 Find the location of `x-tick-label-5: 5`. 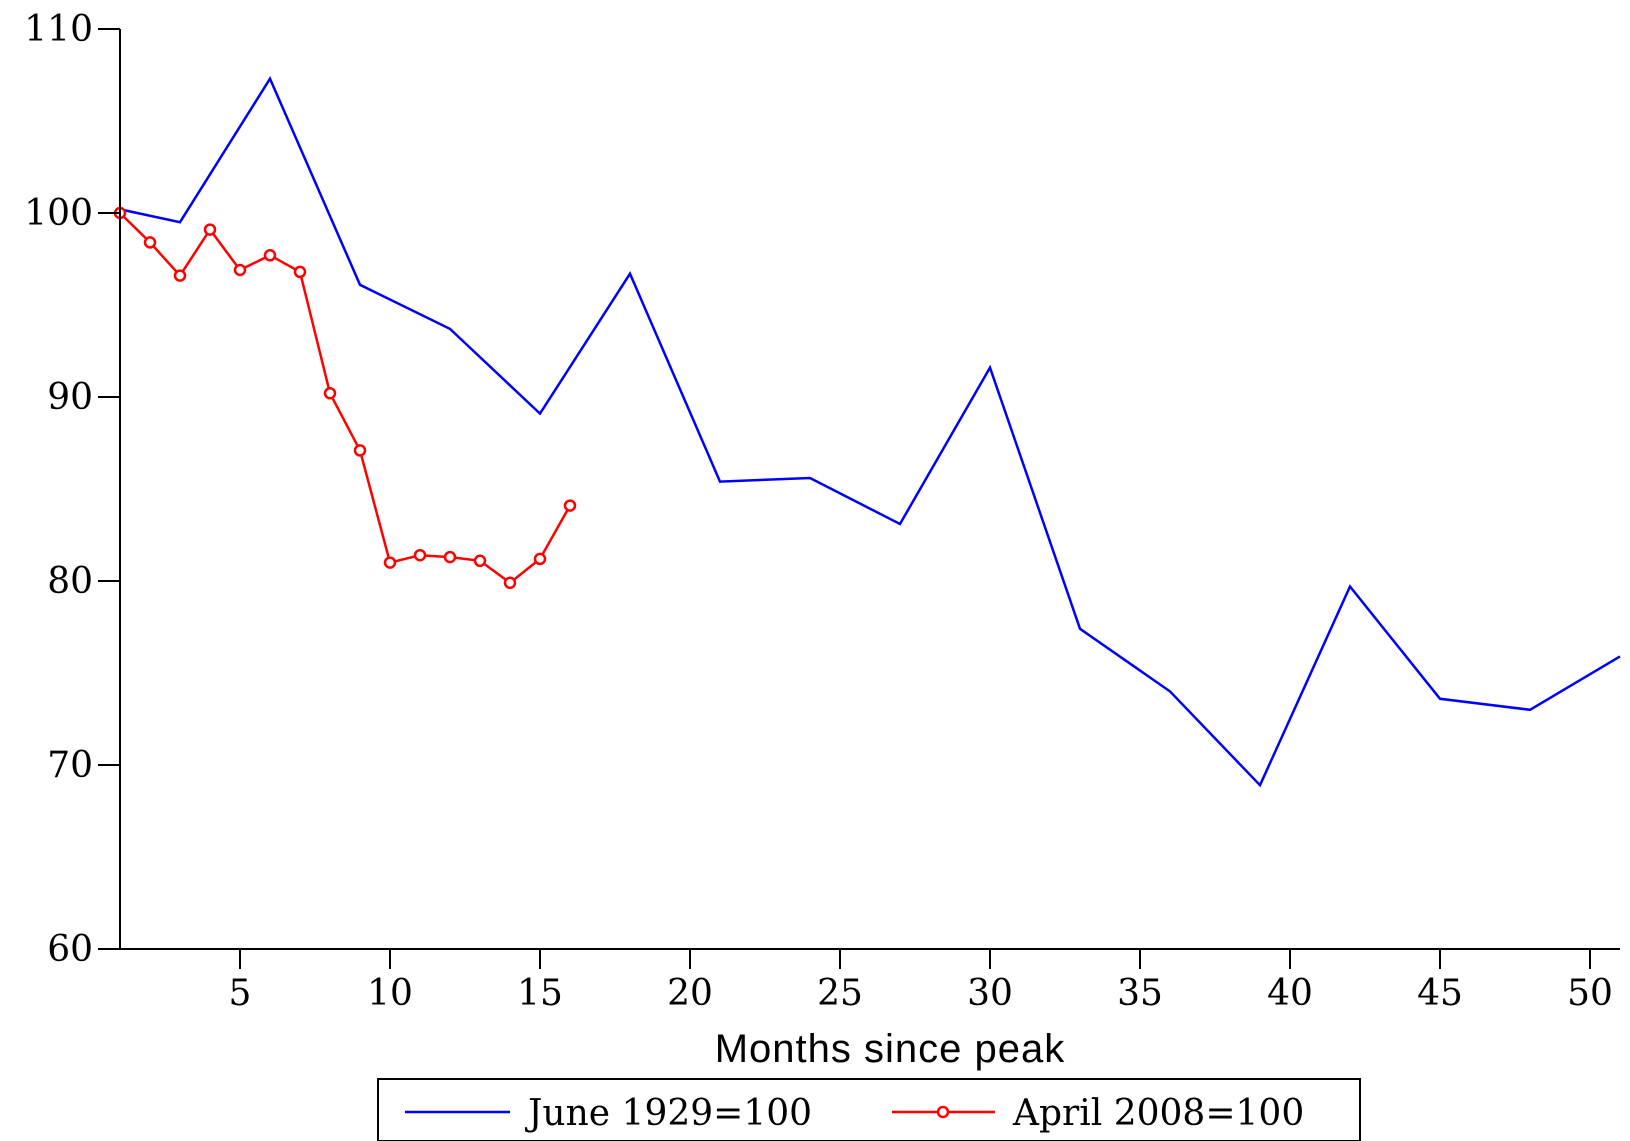

x-tick-label-5: 5 is located at coordinates (240, 993).